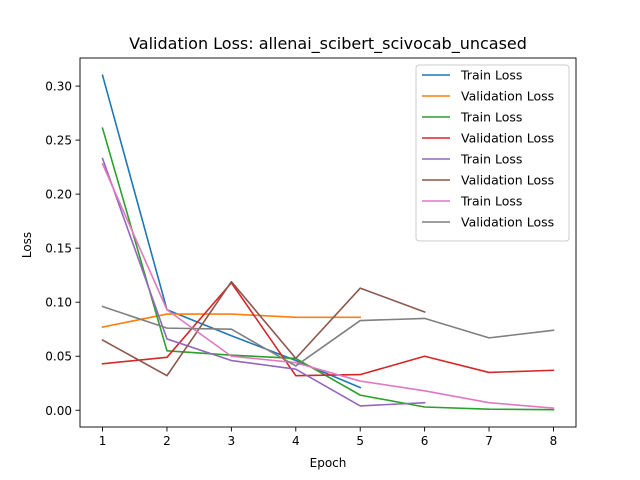  I want to click on x-tick-label-5: 5, so click(360, 441).